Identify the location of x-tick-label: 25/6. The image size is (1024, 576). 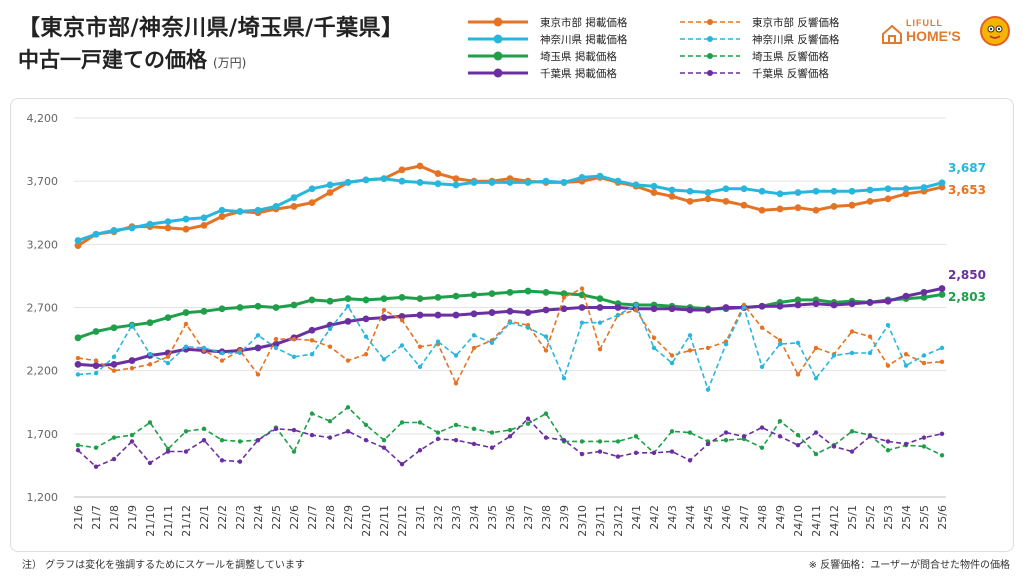
(942, 517).